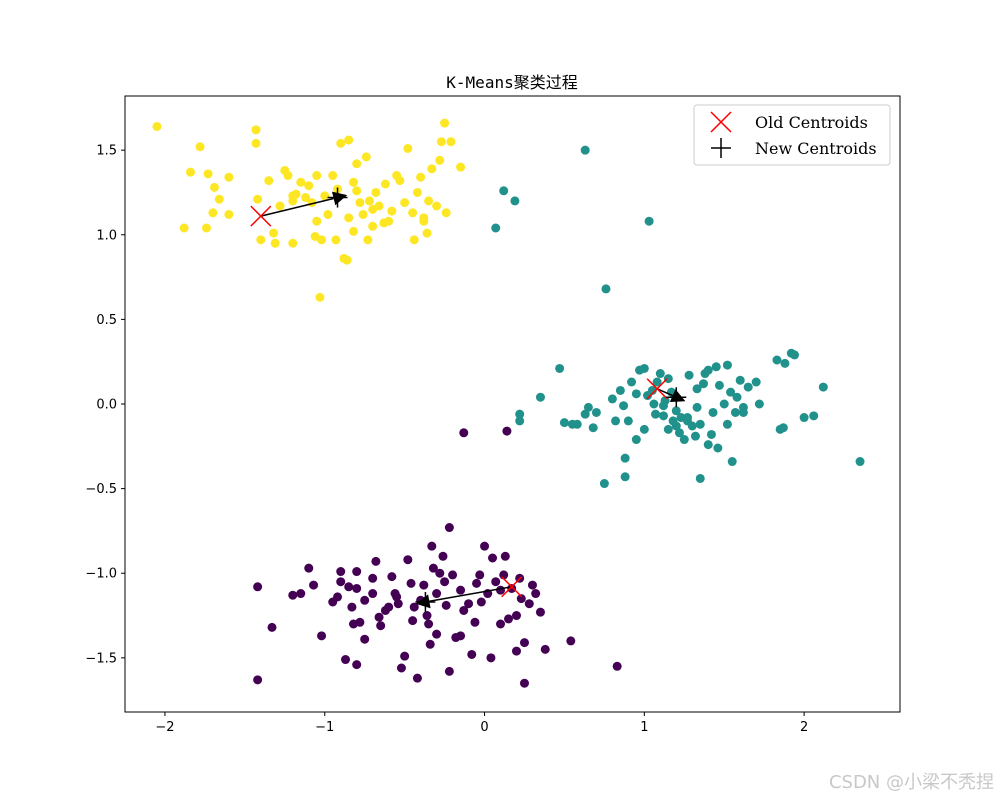 The image size is (1000, 800). I want to click on x-tick-label: 1, so click(644, 727).